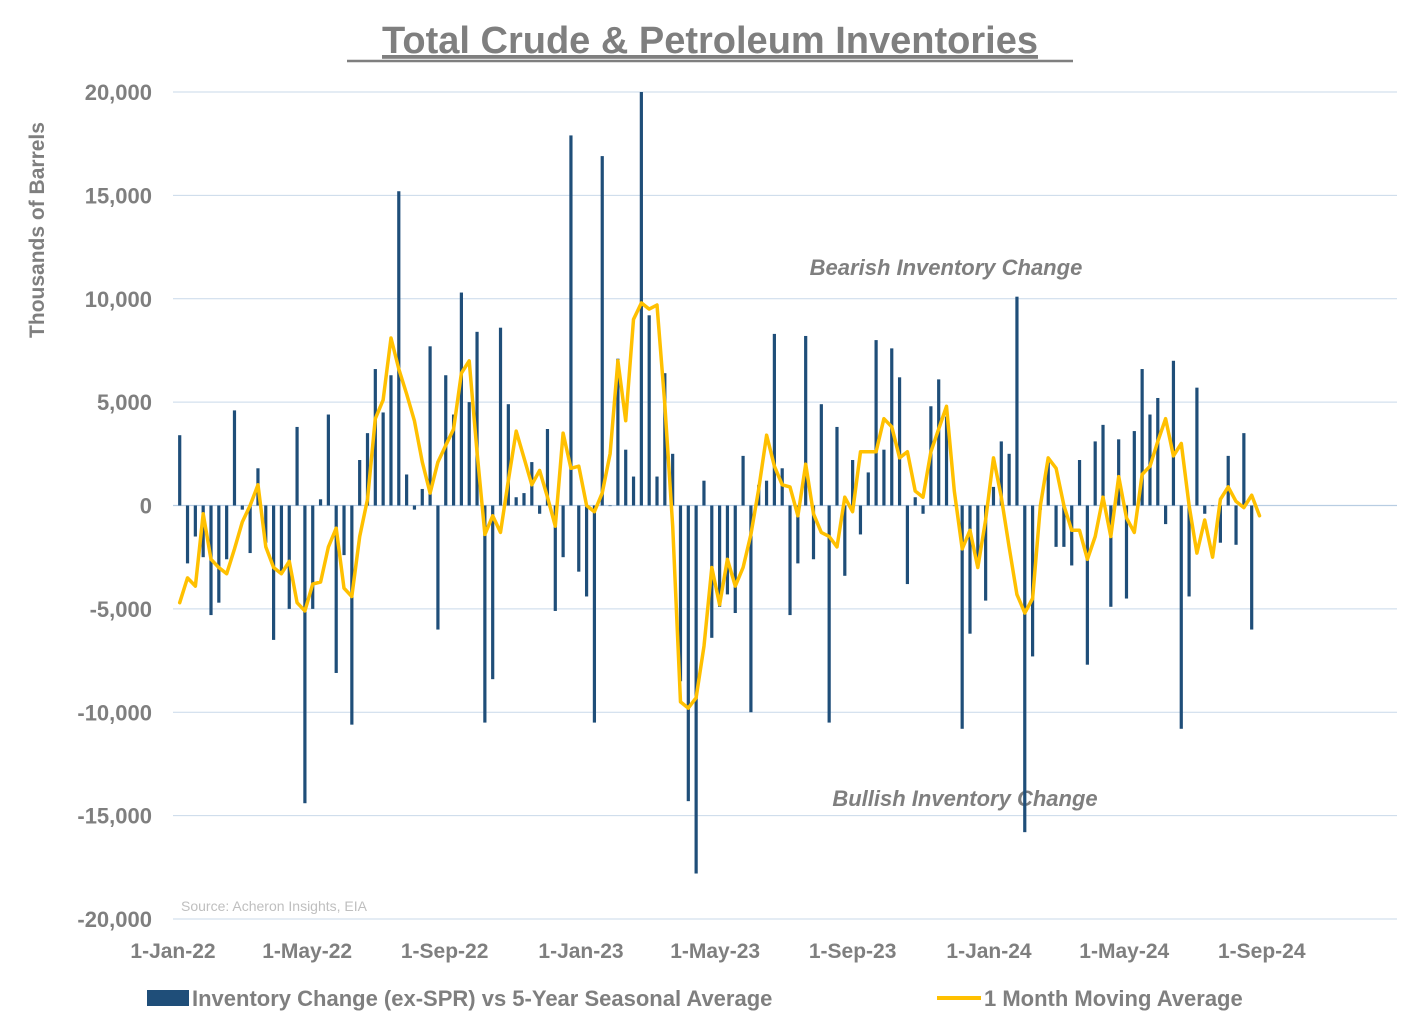  What do you see at coordinates (37, 230) in the screenshot?
I see `y-axis-label: Thousands of Barrels` at bounding box center [37, 230].